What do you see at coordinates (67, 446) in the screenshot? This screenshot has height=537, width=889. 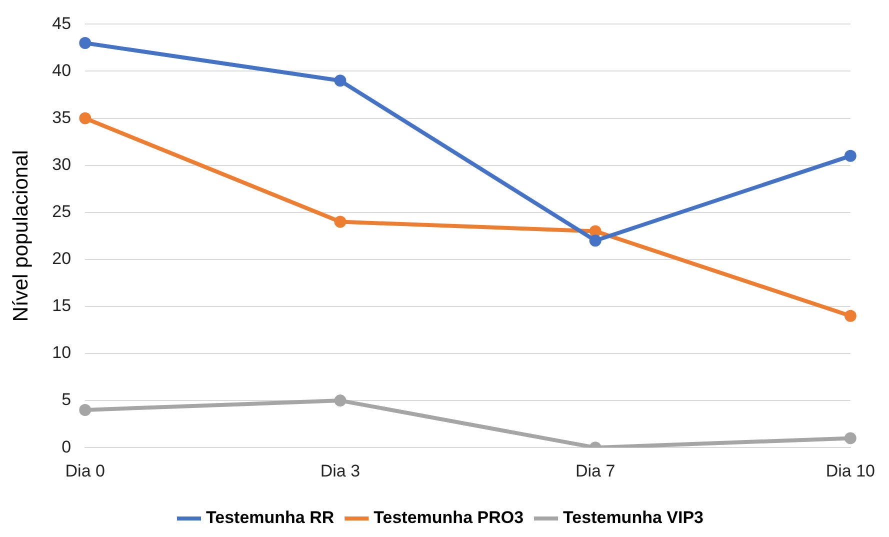 I see `y-tick-label: 0` at bounding box center [67, 446].